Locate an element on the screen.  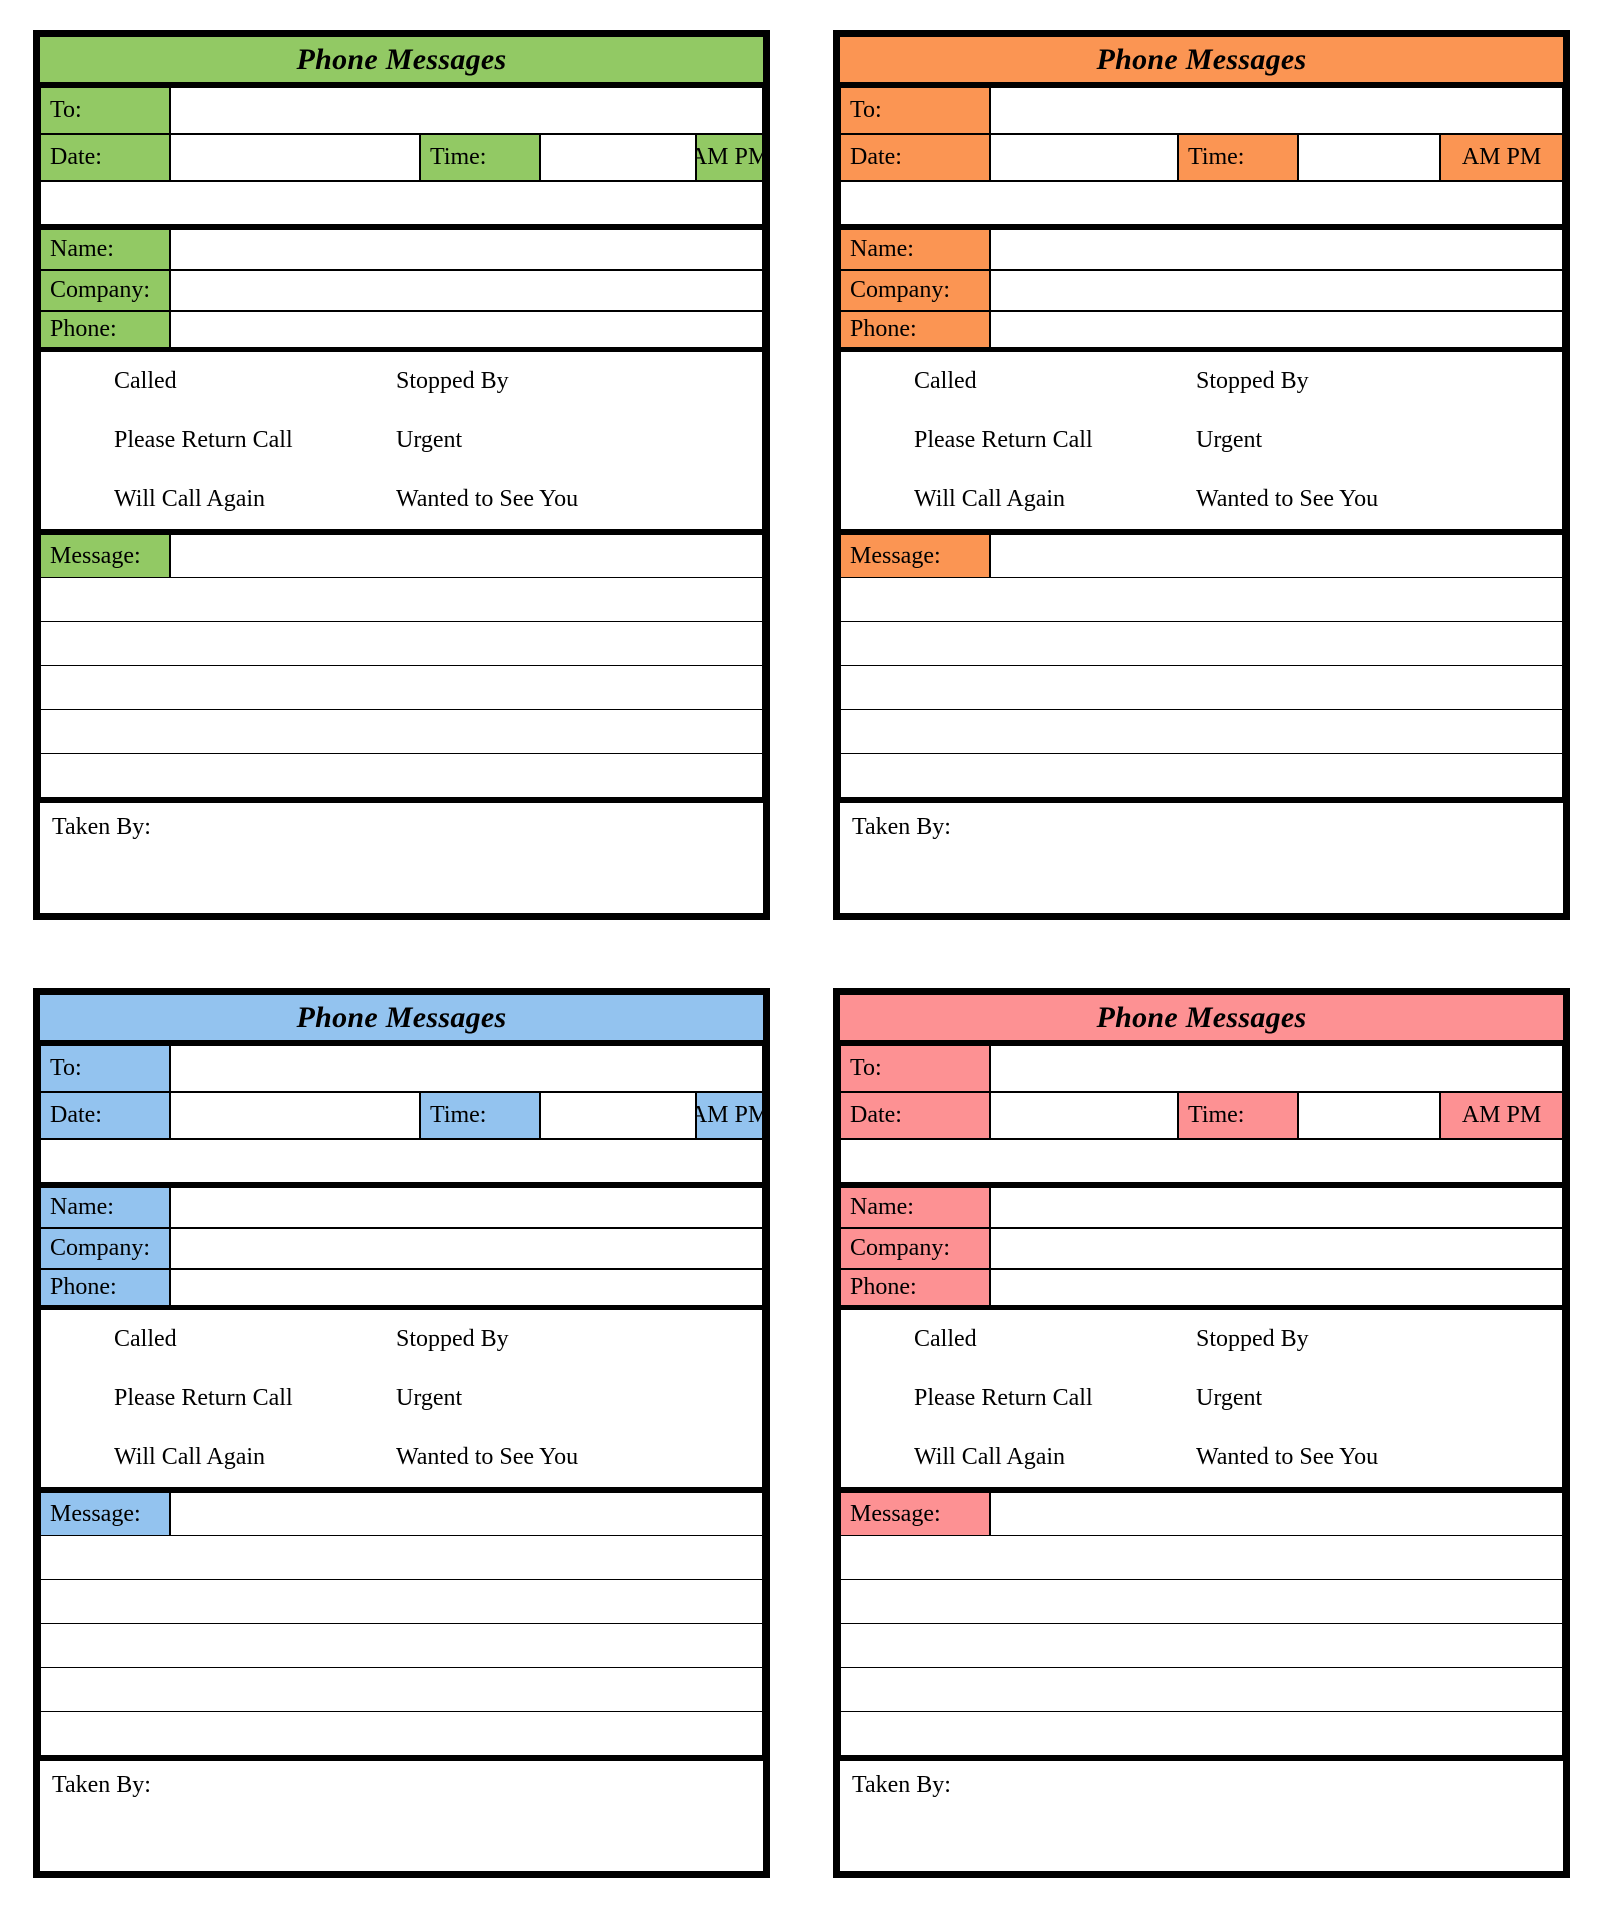
spacer-row is located at coordinates (1201, 205).